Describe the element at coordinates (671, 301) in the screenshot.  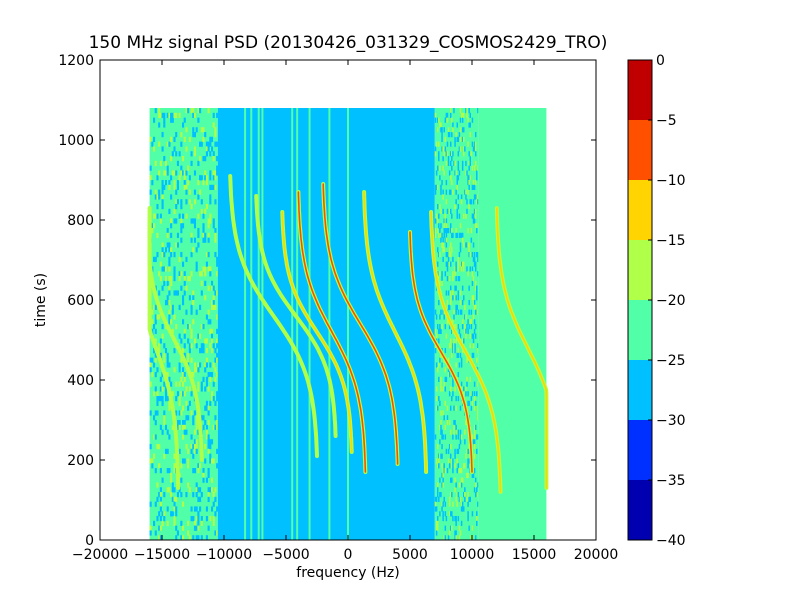
I see `colorbar-tick-label: −20` at that location.